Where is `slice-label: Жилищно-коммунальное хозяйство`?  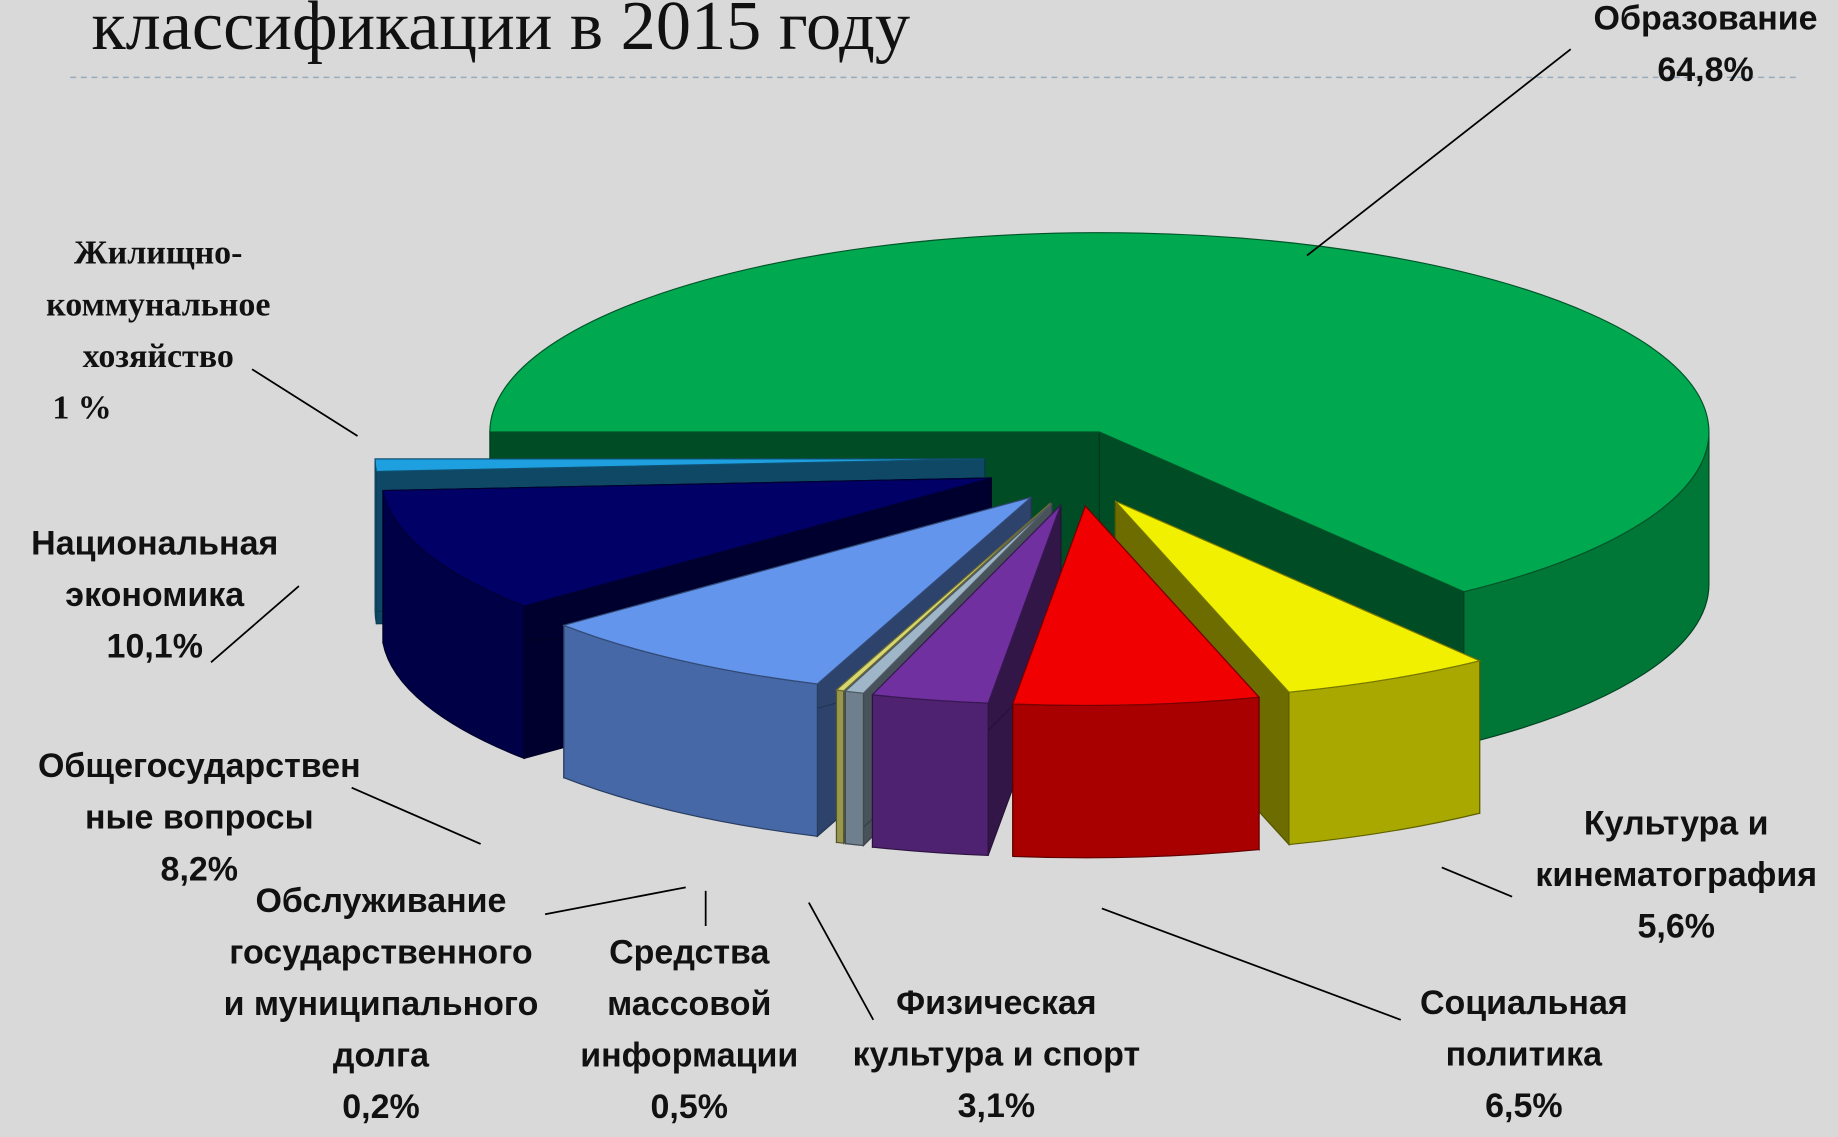 slice-label: Жилищно-коммунальное хозяйство is located at coordinates (158, 305).